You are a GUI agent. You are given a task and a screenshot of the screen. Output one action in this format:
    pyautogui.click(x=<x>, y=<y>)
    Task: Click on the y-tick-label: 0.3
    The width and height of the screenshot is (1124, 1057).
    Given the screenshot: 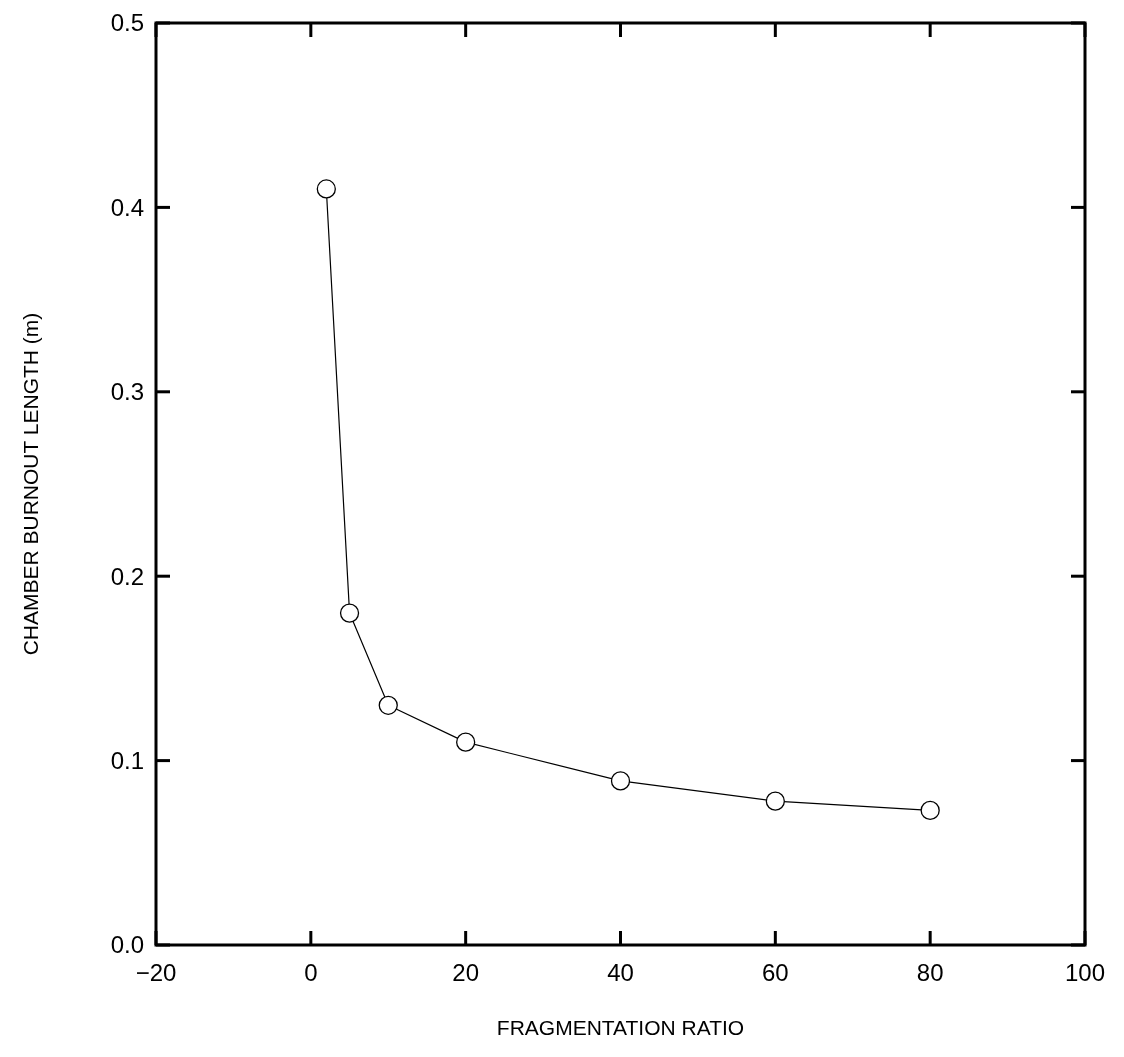 What is the action you would take?
    pyautogui.click(x=127, y=392)
    